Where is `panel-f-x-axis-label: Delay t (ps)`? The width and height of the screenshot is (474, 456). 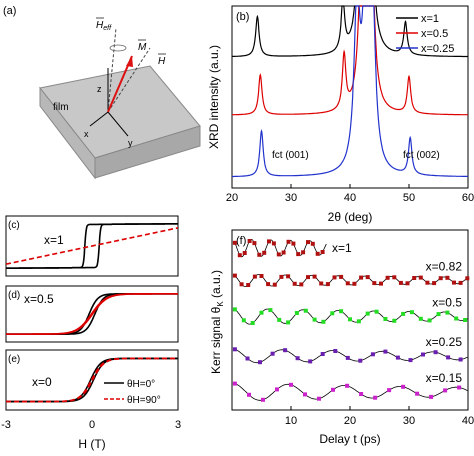
panel-f-x-axis-label: Delay t (ps) is located at coordinates (349, 439).